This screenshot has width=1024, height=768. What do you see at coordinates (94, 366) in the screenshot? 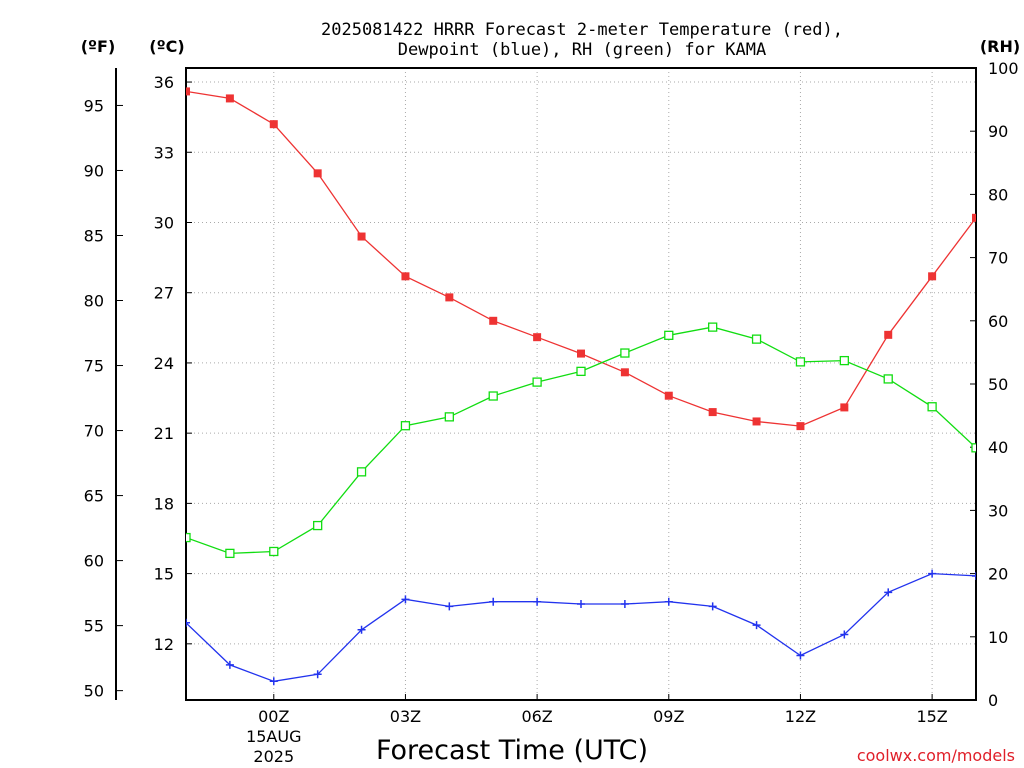
I see `fahrenheit-tick-label: 75` at bounding box center [94, 366].